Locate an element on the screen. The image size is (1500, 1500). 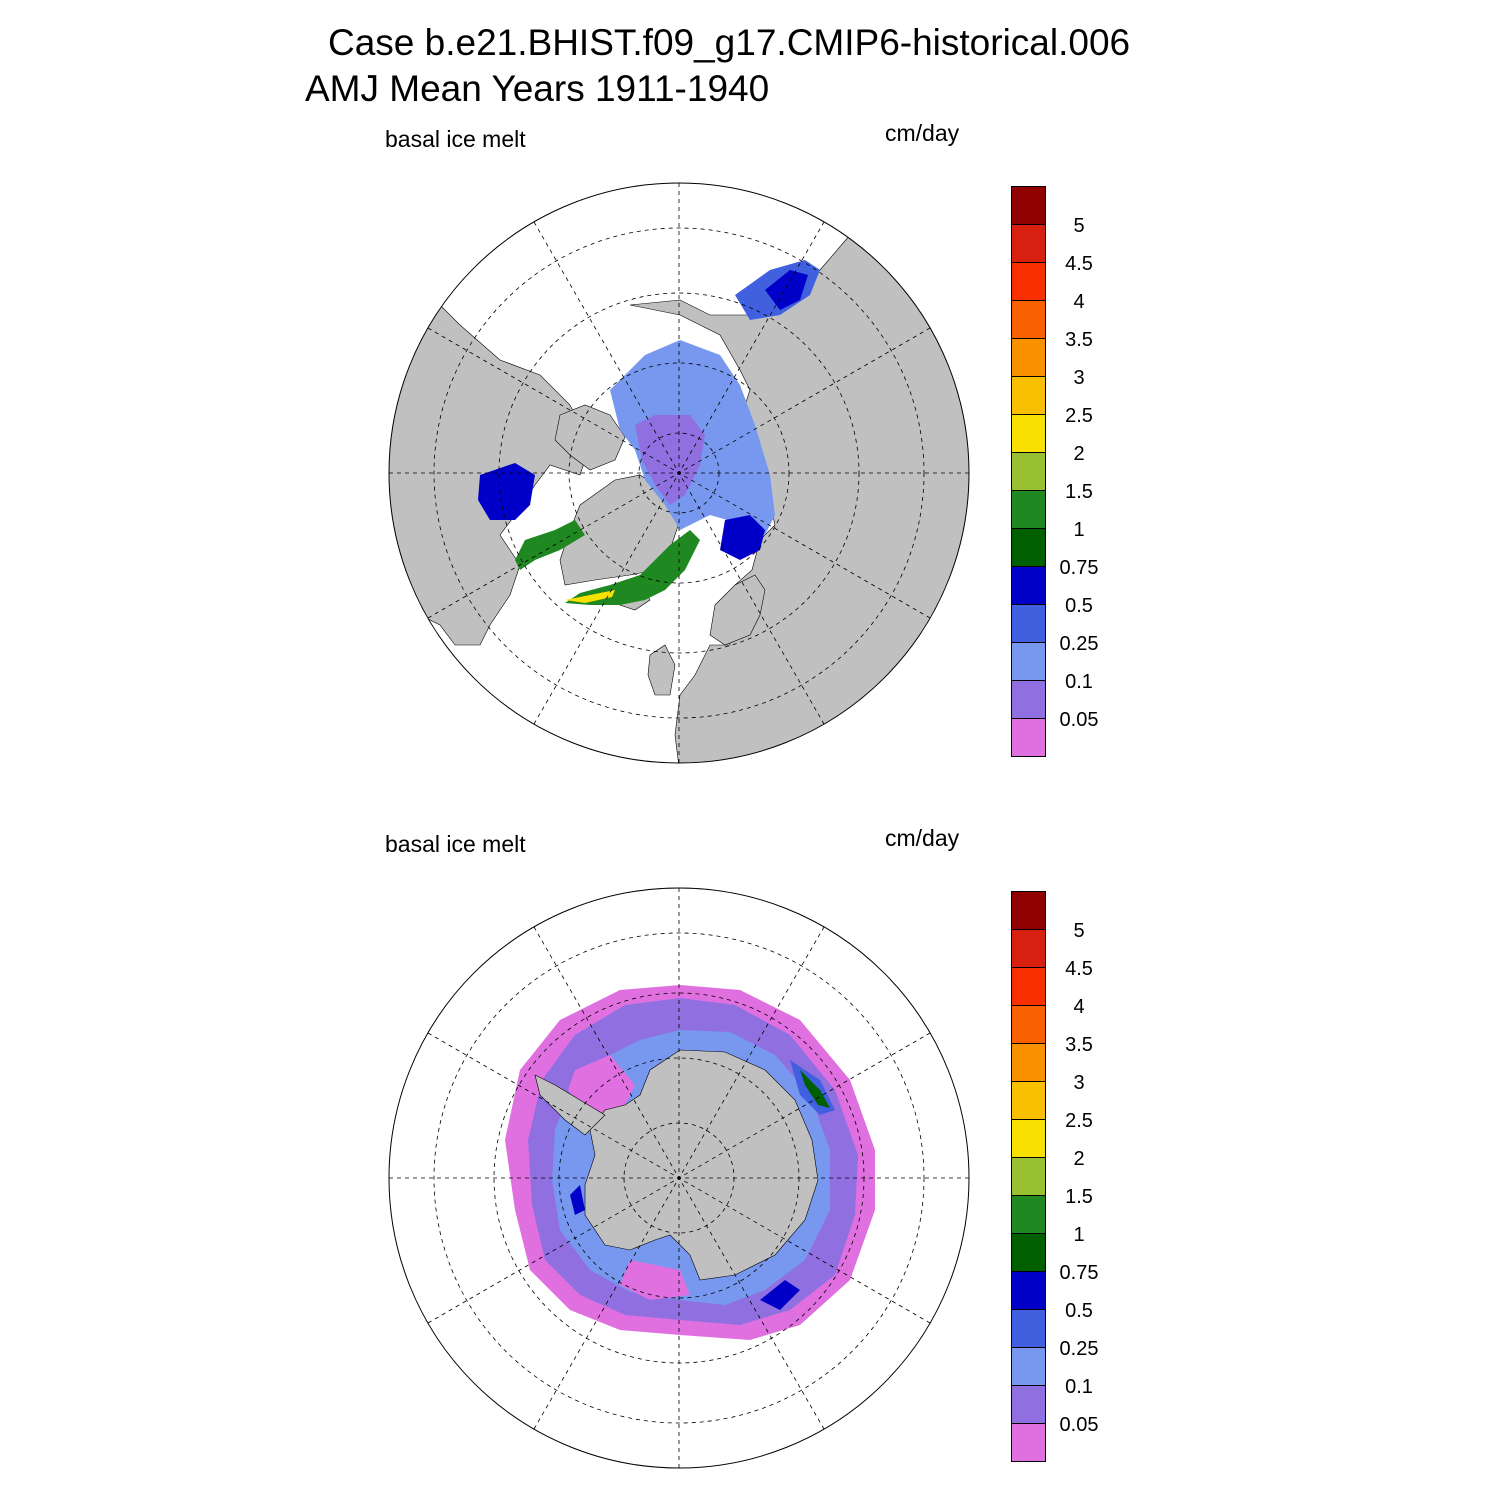
colorbar-north is located at coordinates (1028, 472).